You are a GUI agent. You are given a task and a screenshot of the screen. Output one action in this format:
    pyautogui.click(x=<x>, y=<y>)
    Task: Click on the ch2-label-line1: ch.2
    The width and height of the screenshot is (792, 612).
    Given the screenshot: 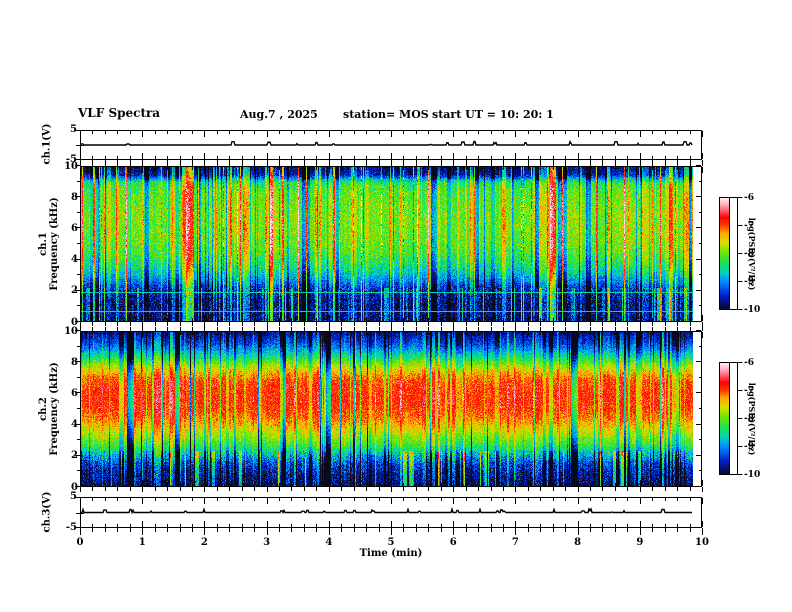 What is the action you would take?
    pyautogui.click(x=43, y=409)
    